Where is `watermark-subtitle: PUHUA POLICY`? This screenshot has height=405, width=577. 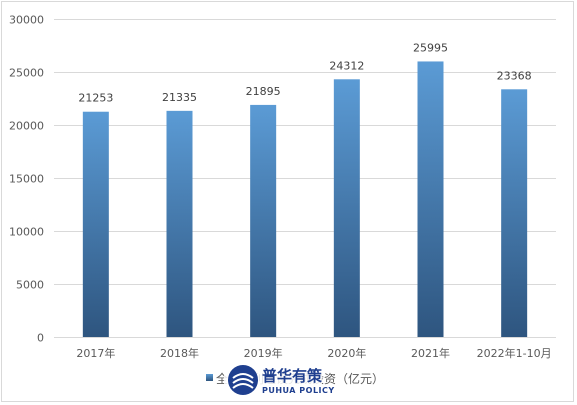 watermark-subtitle: PUHUA POLICY is located at coordinates (298, 390).